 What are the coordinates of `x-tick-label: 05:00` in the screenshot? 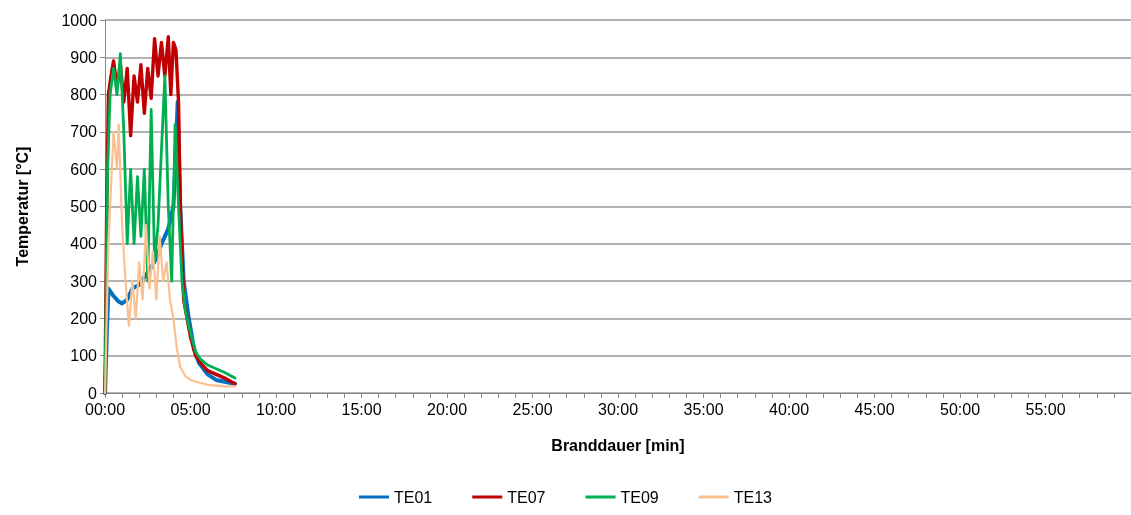 It's located at (190, 409).